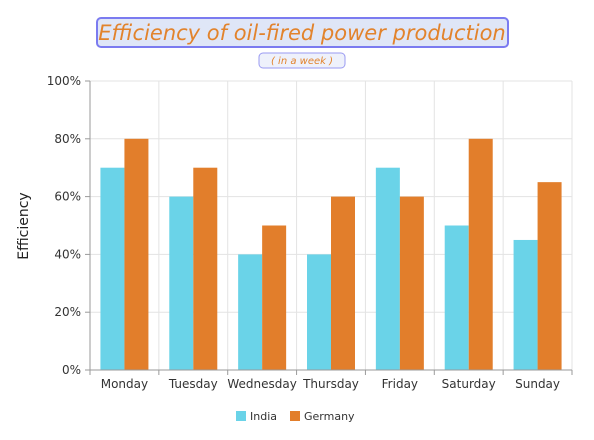 This screenshot has width=594, height=440. I want to click on y-axis-ticks: 0% 20% 40% 60% 80% 100%, so click(68, 225).